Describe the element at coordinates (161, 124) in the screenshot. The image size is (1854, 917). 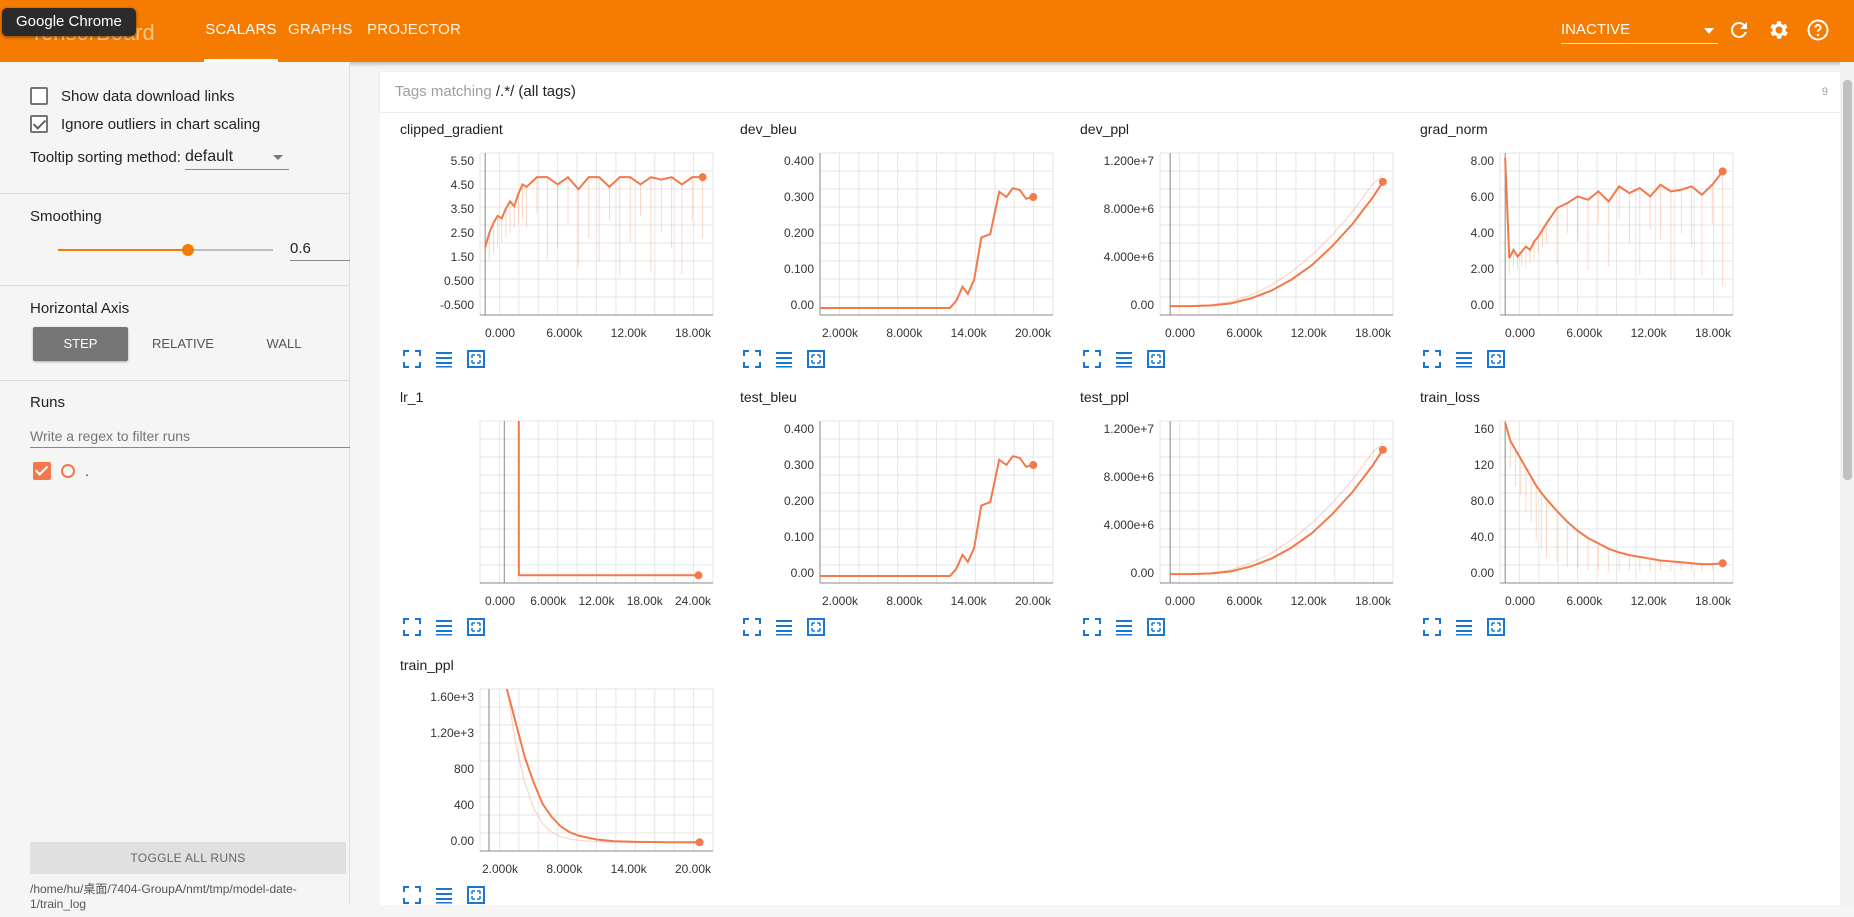
I see `ignore-outliers-label: Ignore outliers in chart scaling` at that location.